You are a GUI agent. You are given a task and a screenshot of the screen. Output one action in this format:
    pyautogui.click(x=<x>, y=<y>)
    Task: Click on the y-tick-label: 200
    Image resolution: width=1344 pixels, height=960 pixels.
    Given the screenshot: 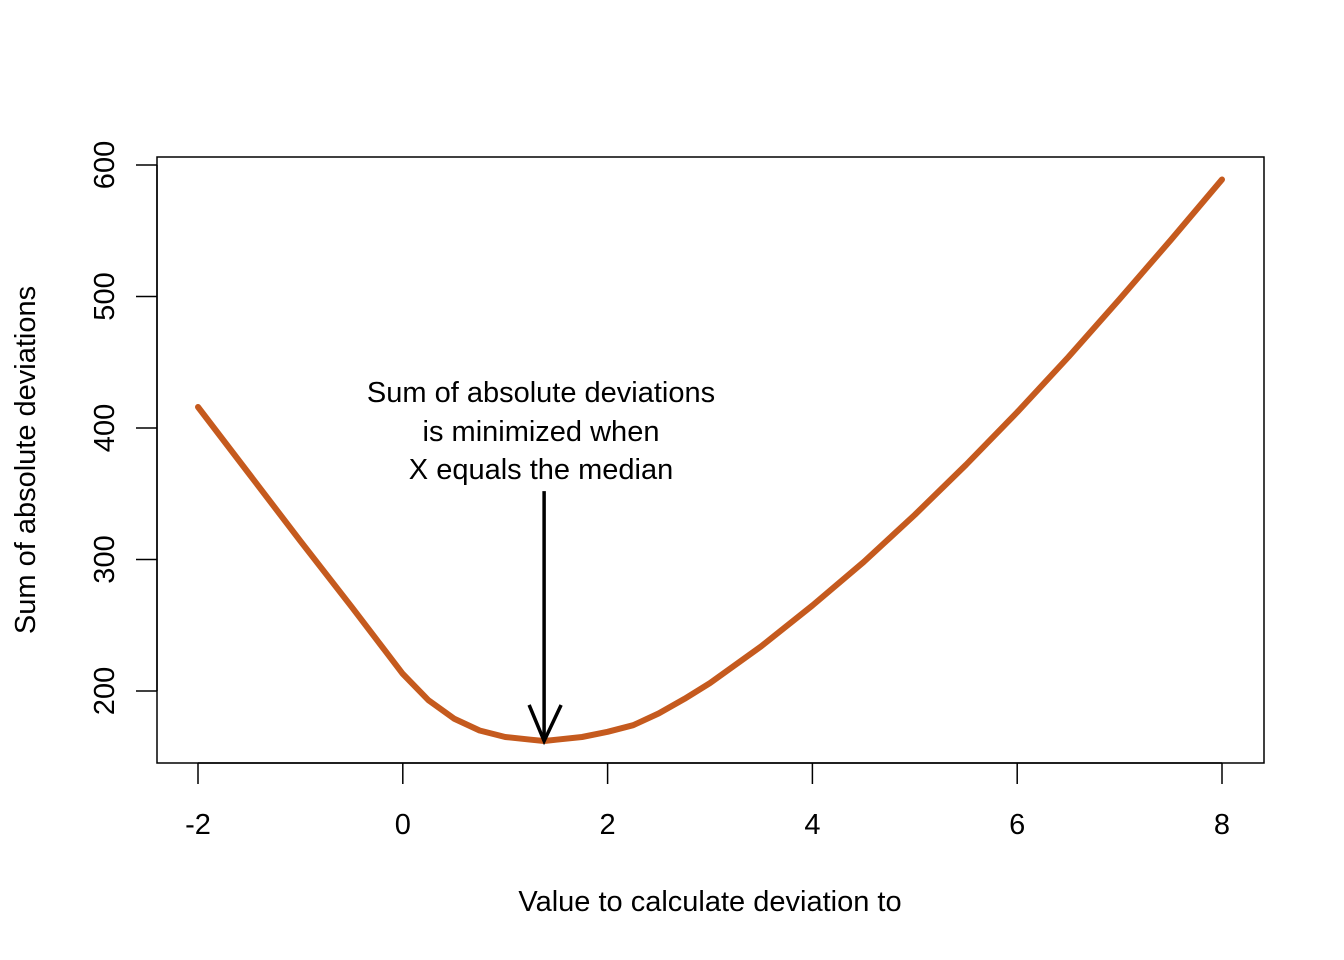 What is the action you would take?
    pyautogui.click(x=105, y=691)
    